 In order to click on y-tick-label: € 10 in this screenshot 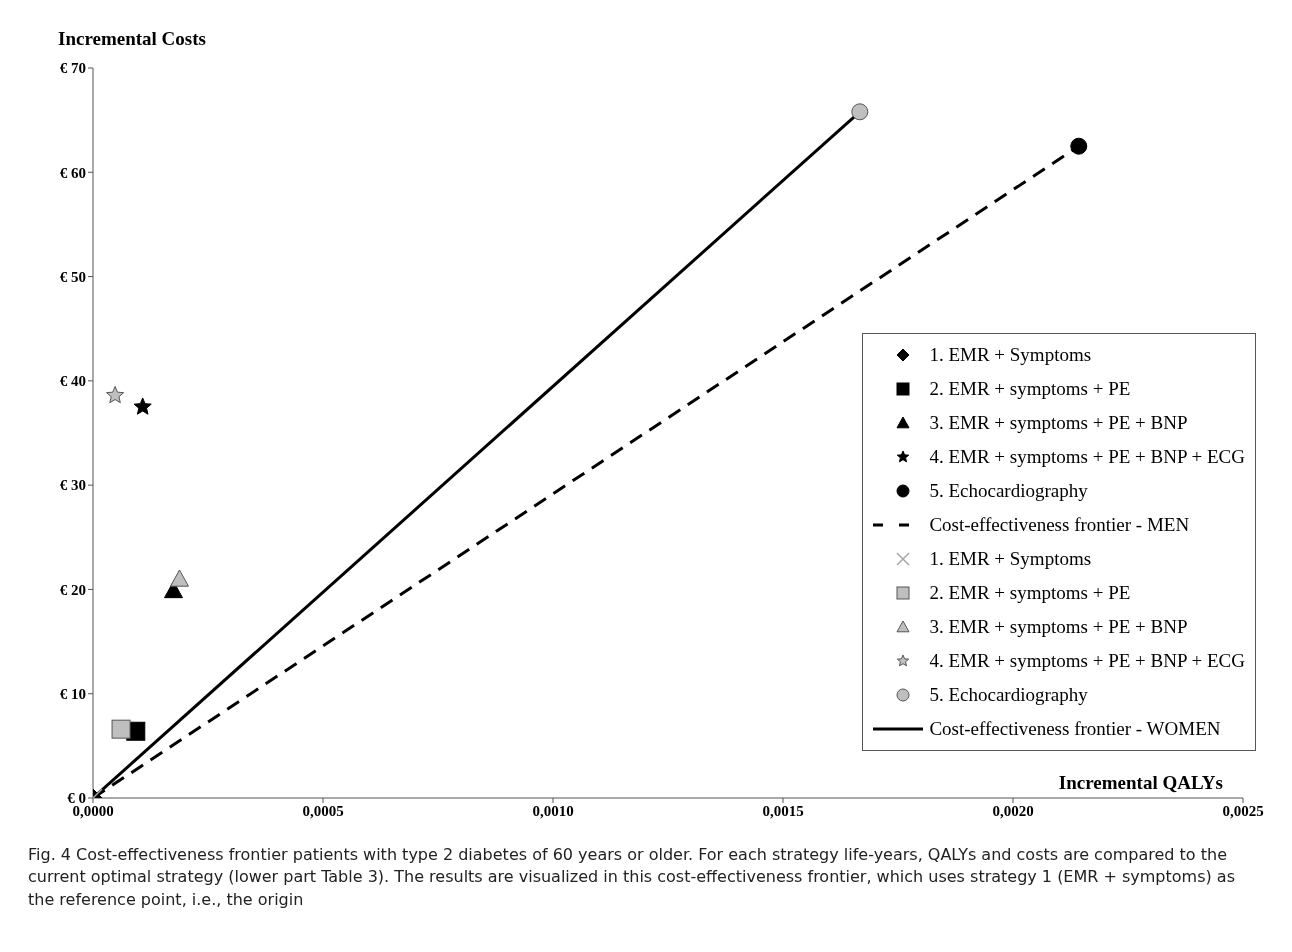, I will do `click(72, 694)`.